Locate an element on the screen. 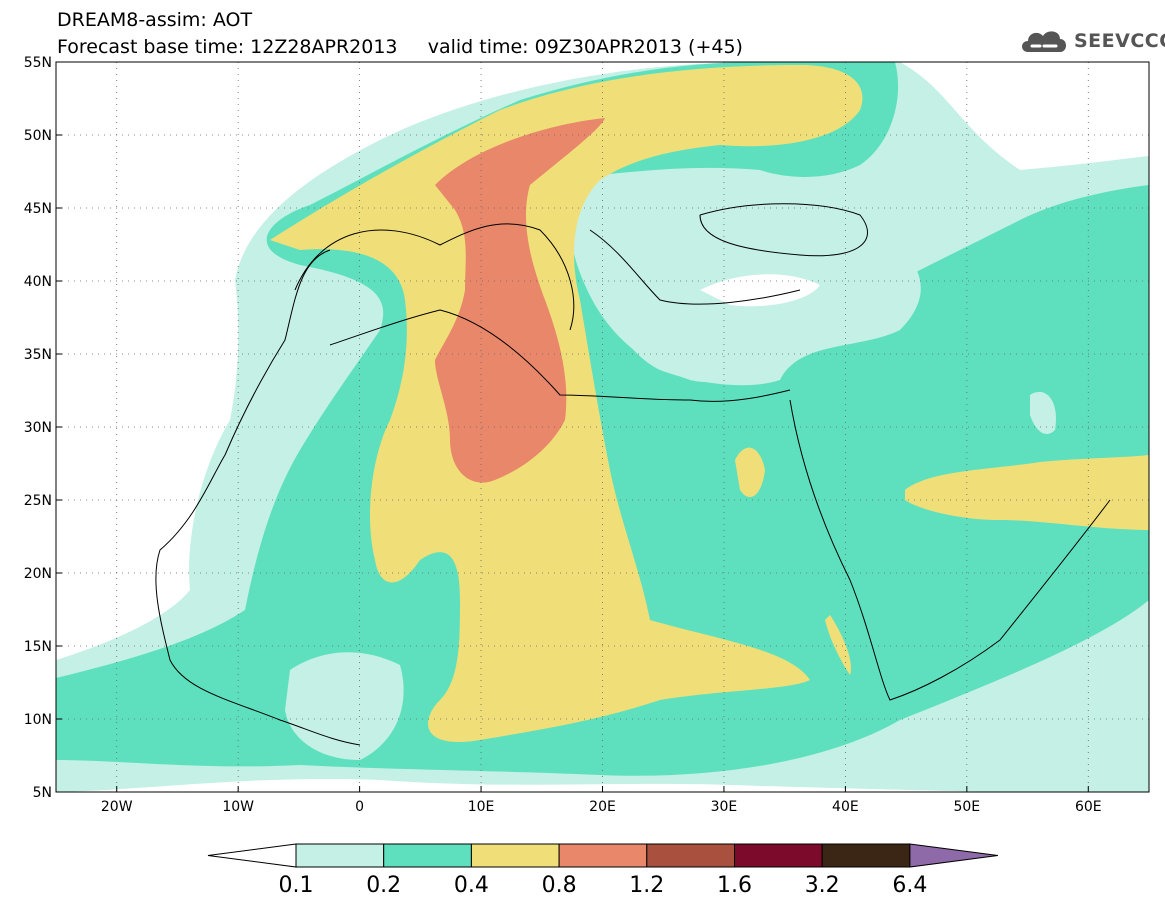  latitude-axis: 5N 10N 15N 20N 25N 30N 35N 40N 45N 50N 55N is located at coordinates (43, 428).